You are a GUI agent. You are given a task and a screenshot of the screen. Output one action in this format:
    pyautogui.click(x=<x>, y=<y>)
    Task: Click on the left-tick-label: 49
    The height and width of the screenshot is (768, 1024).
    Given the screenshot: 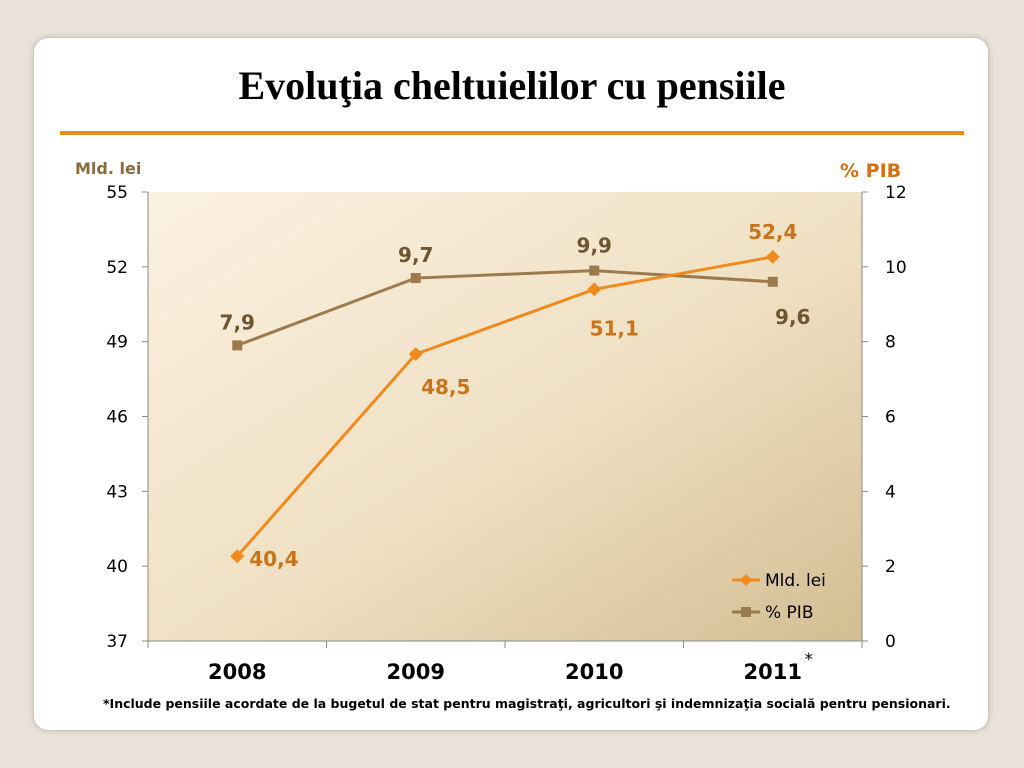 What is the action you would take?
    pyautogui.click(x=117, y=343)
    